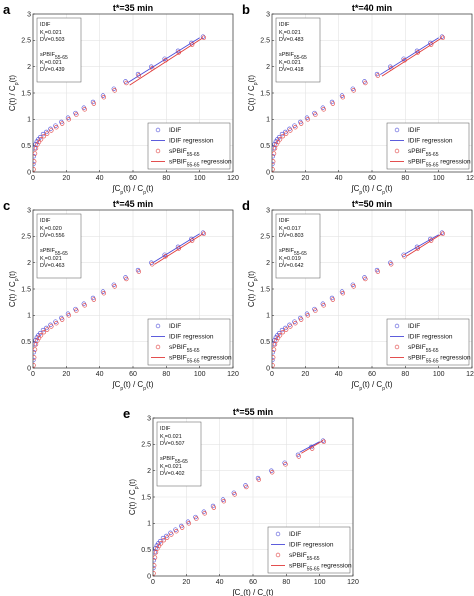 The height and width of the screenshot is (596, 474). What do you see at coordinates (272, 178) in the screenshot?
I see `x-tick-label: 0` at bounding box center [272, 178].